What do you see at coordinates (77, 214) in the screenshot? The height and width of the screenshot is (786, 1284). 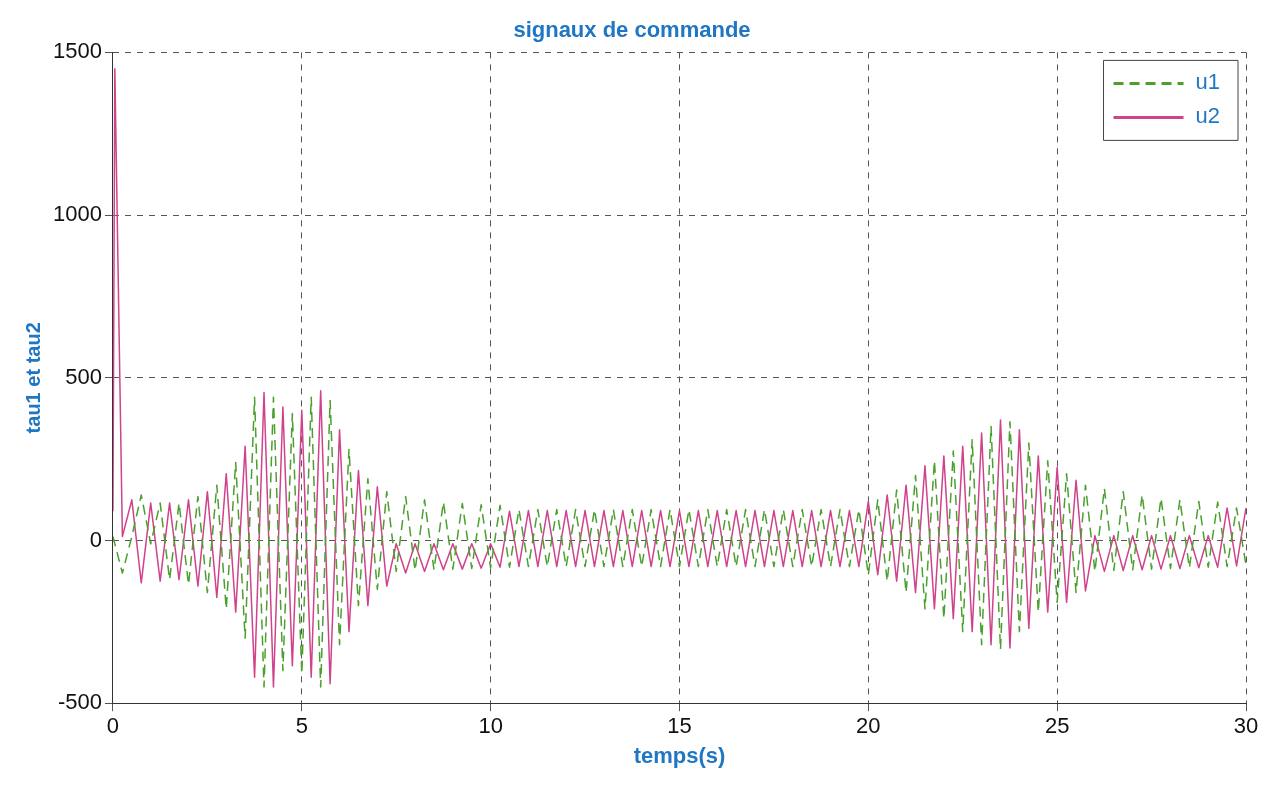 I see `y-tick-label: 1000` at bounding box center [77, 214].